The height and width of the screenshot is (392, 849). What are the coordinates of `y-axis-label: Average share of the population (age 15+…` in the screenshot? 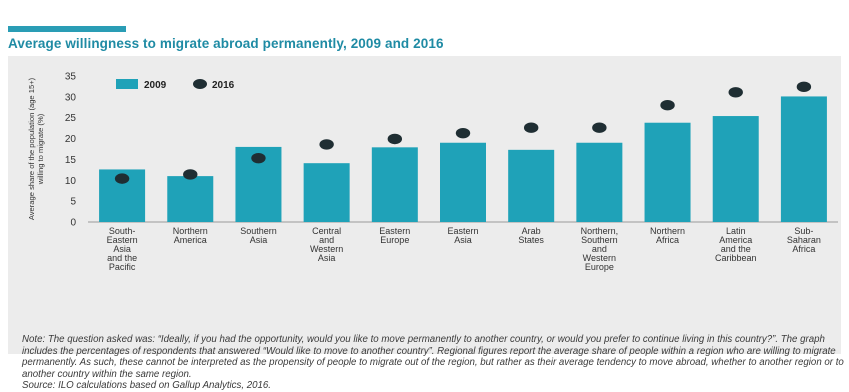 It's located at (36, 148).